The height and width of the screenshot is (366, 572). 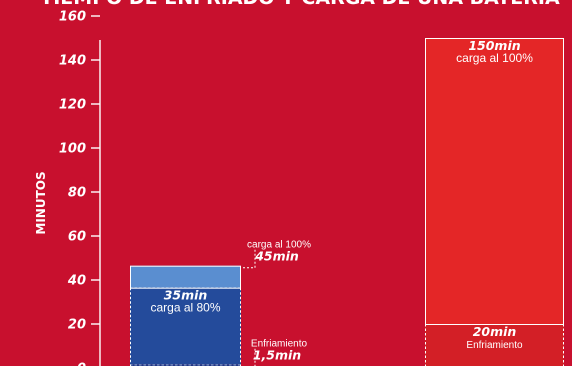 What do you see at coordinates (77, 193) in the screenshot?
I see `y-tick-label: 80` at bounding box center [77, 193].